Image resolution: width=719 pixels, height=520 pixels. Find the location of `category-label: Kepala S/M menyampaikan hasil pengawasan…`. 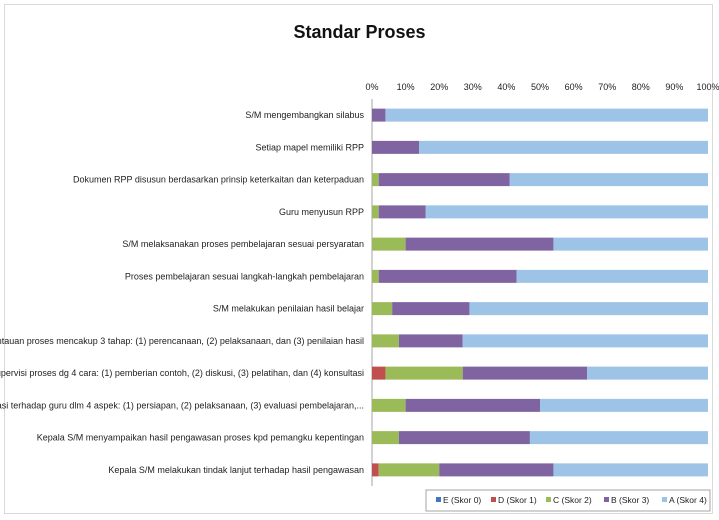

category-label: Kepala S/M menyampaikan hasil pengawasan… is located at coordinates (200, 438).